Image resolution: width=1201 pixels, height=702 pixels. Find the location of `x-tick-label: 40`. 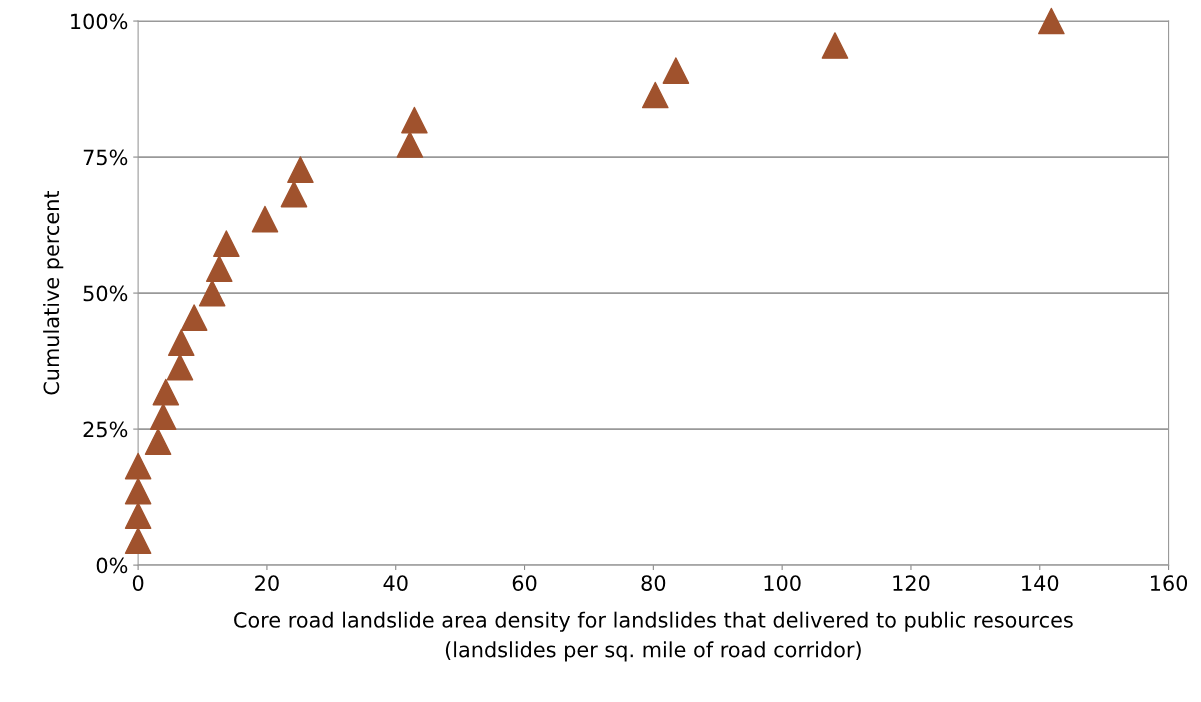

x-tick-label: 40 is located at coordinates (395, 583).